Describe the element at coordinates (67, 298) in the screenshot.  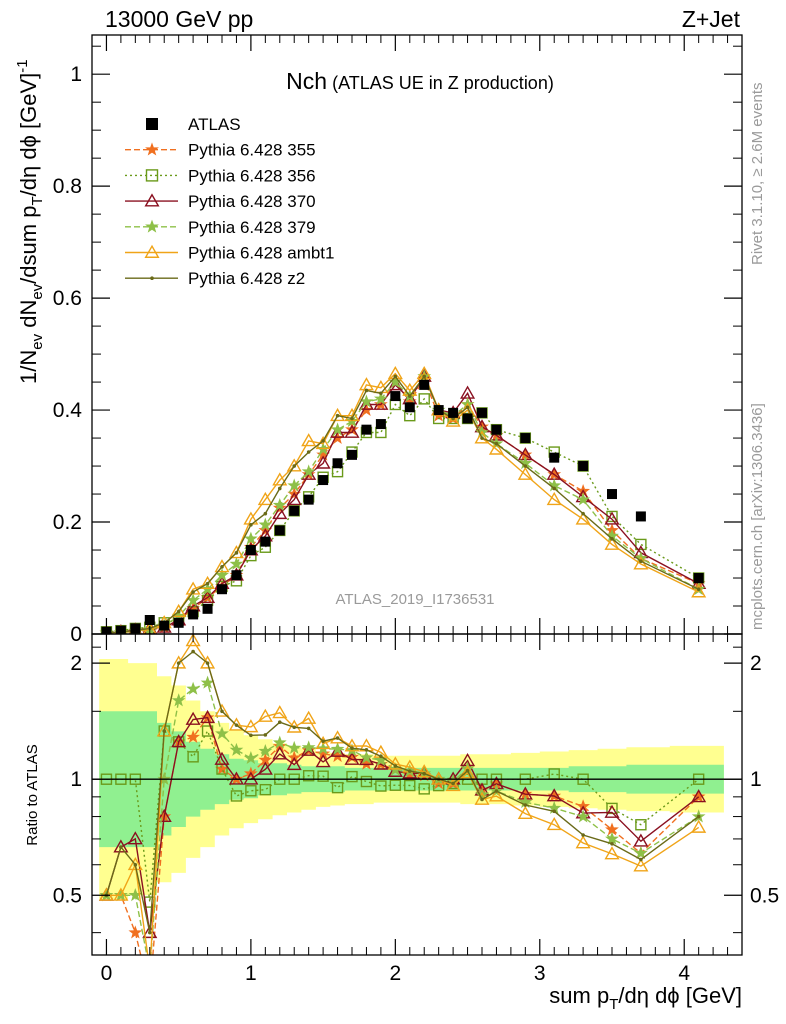
I see `y-tick-label: 0.6` at that location.